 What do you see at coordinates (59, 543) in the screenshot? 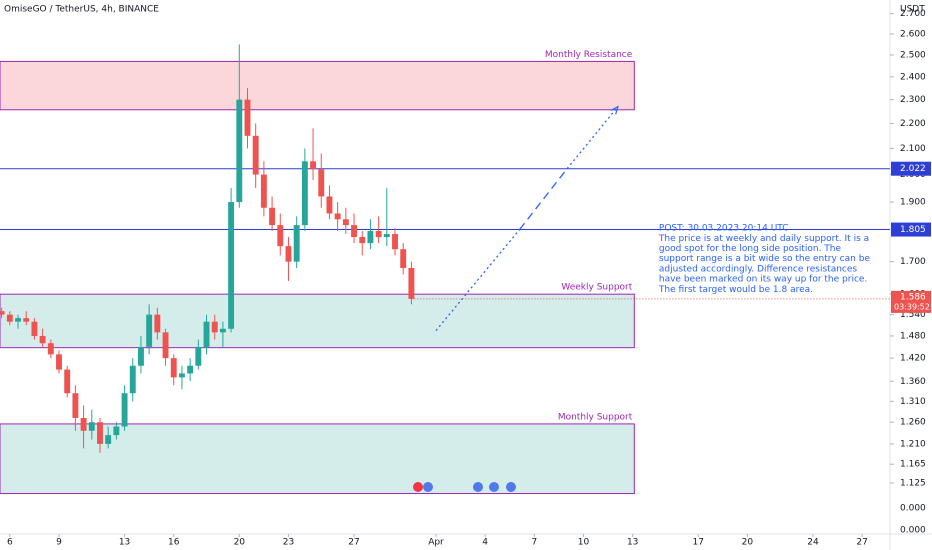
I see `x-tick-label: 9` at bounding box center [59, 543].